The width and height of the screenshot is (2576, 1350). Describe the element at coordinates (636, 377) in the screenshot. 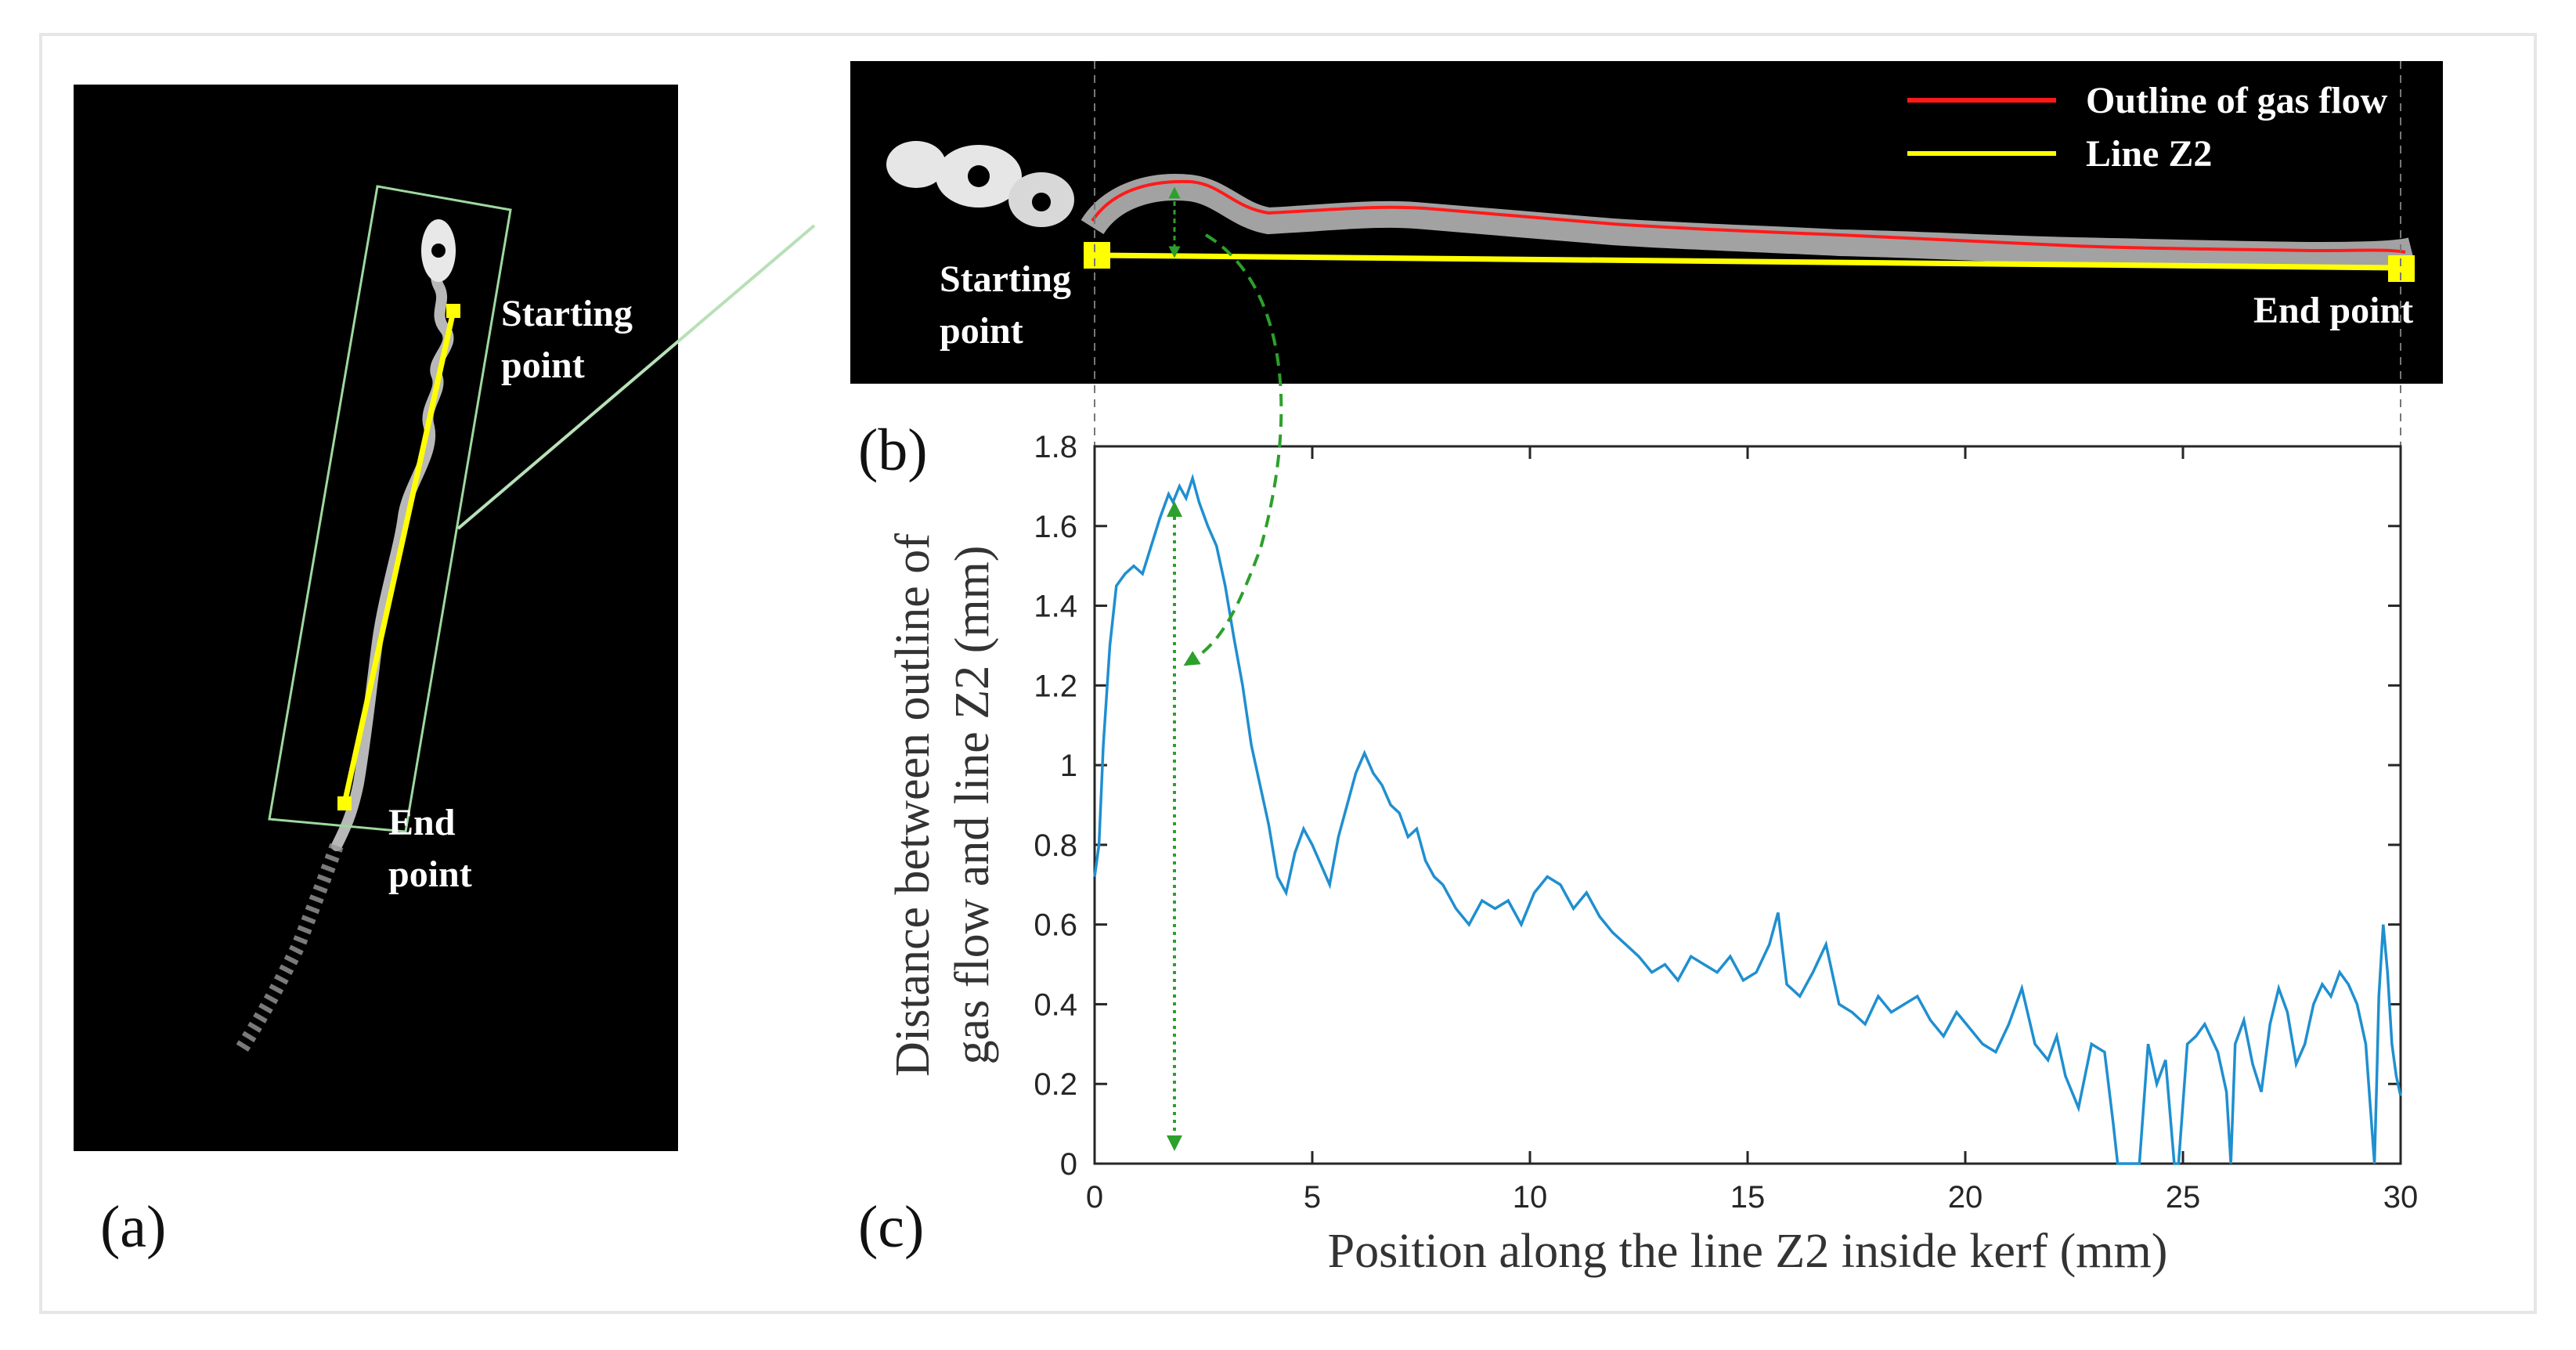

I see `zoom-connector` at that location.